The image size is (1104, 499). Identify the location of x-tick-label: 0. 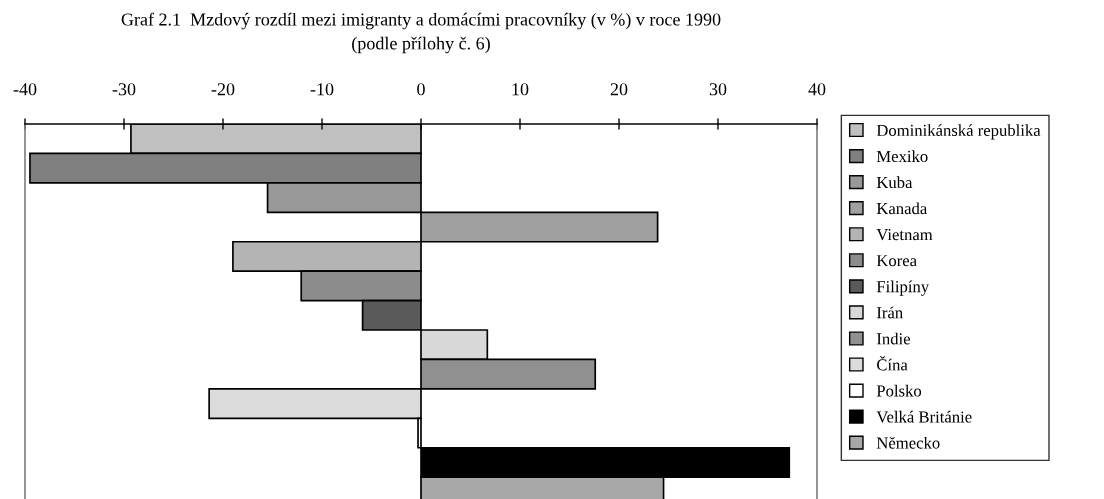
(421, 89).